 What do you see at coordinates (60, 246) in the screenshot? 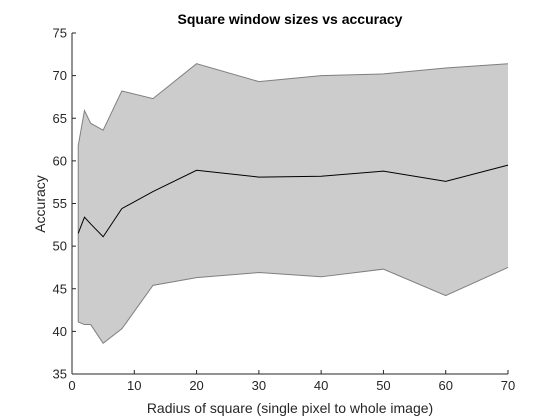
I see `y-tick-label: 50` at bounding box center [60, 246].